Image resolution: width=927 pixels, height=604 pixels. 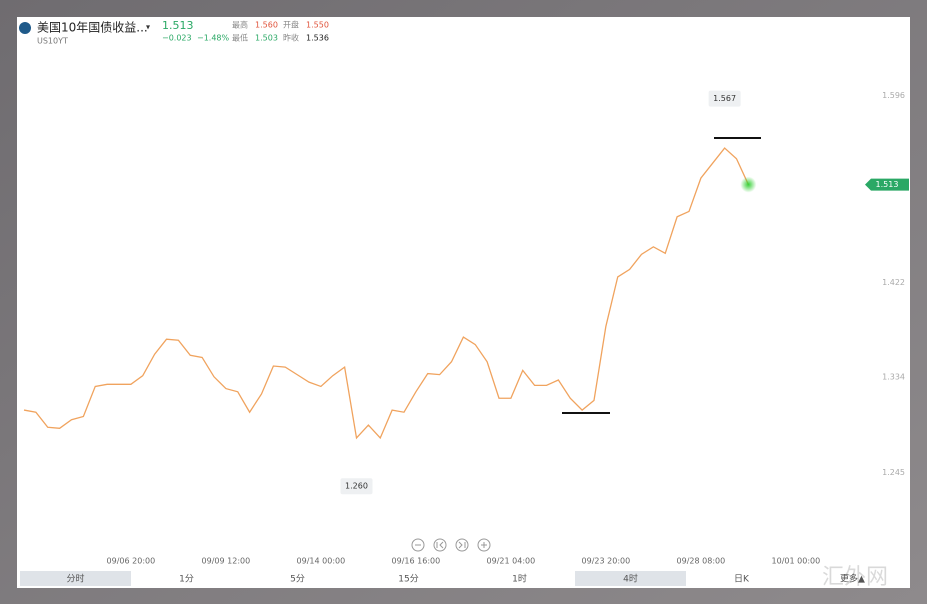 What do you see at coordinates (796, 561) in the screenshot?
I see `x-tick-label: 10/01 00:00` at bounding box center [796, 561].